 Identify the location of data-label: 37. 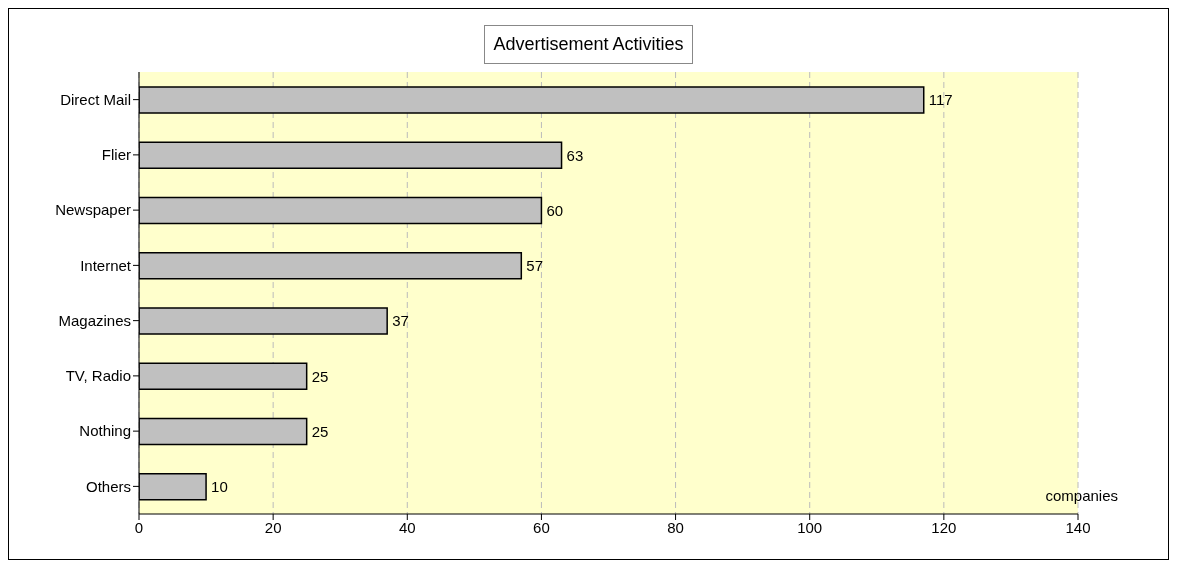
(400, 321).